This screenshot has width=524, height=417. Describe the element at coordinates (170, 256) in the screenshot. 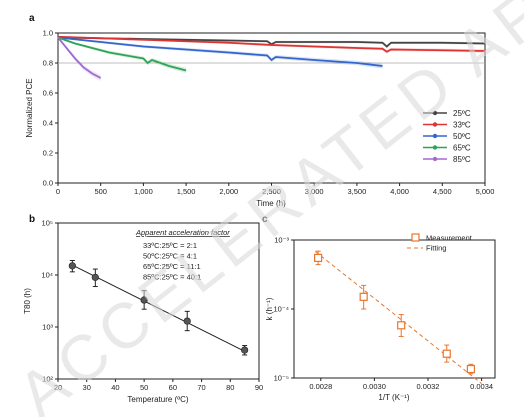

I see `annotation-line: 50ºC:25ºC = 4:1` at that location.